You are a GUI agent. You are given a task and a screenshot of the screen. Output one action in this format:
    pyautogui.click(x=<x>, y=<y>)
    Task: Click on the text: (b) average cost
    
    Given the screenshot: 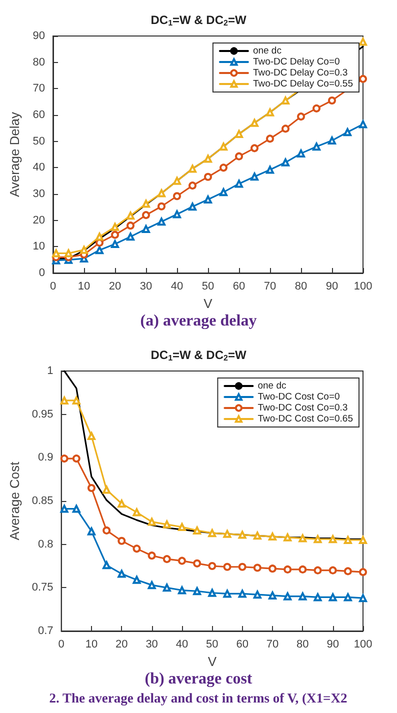 What is the action you would take?
    pyautogui.click(x=198, y=679)
    